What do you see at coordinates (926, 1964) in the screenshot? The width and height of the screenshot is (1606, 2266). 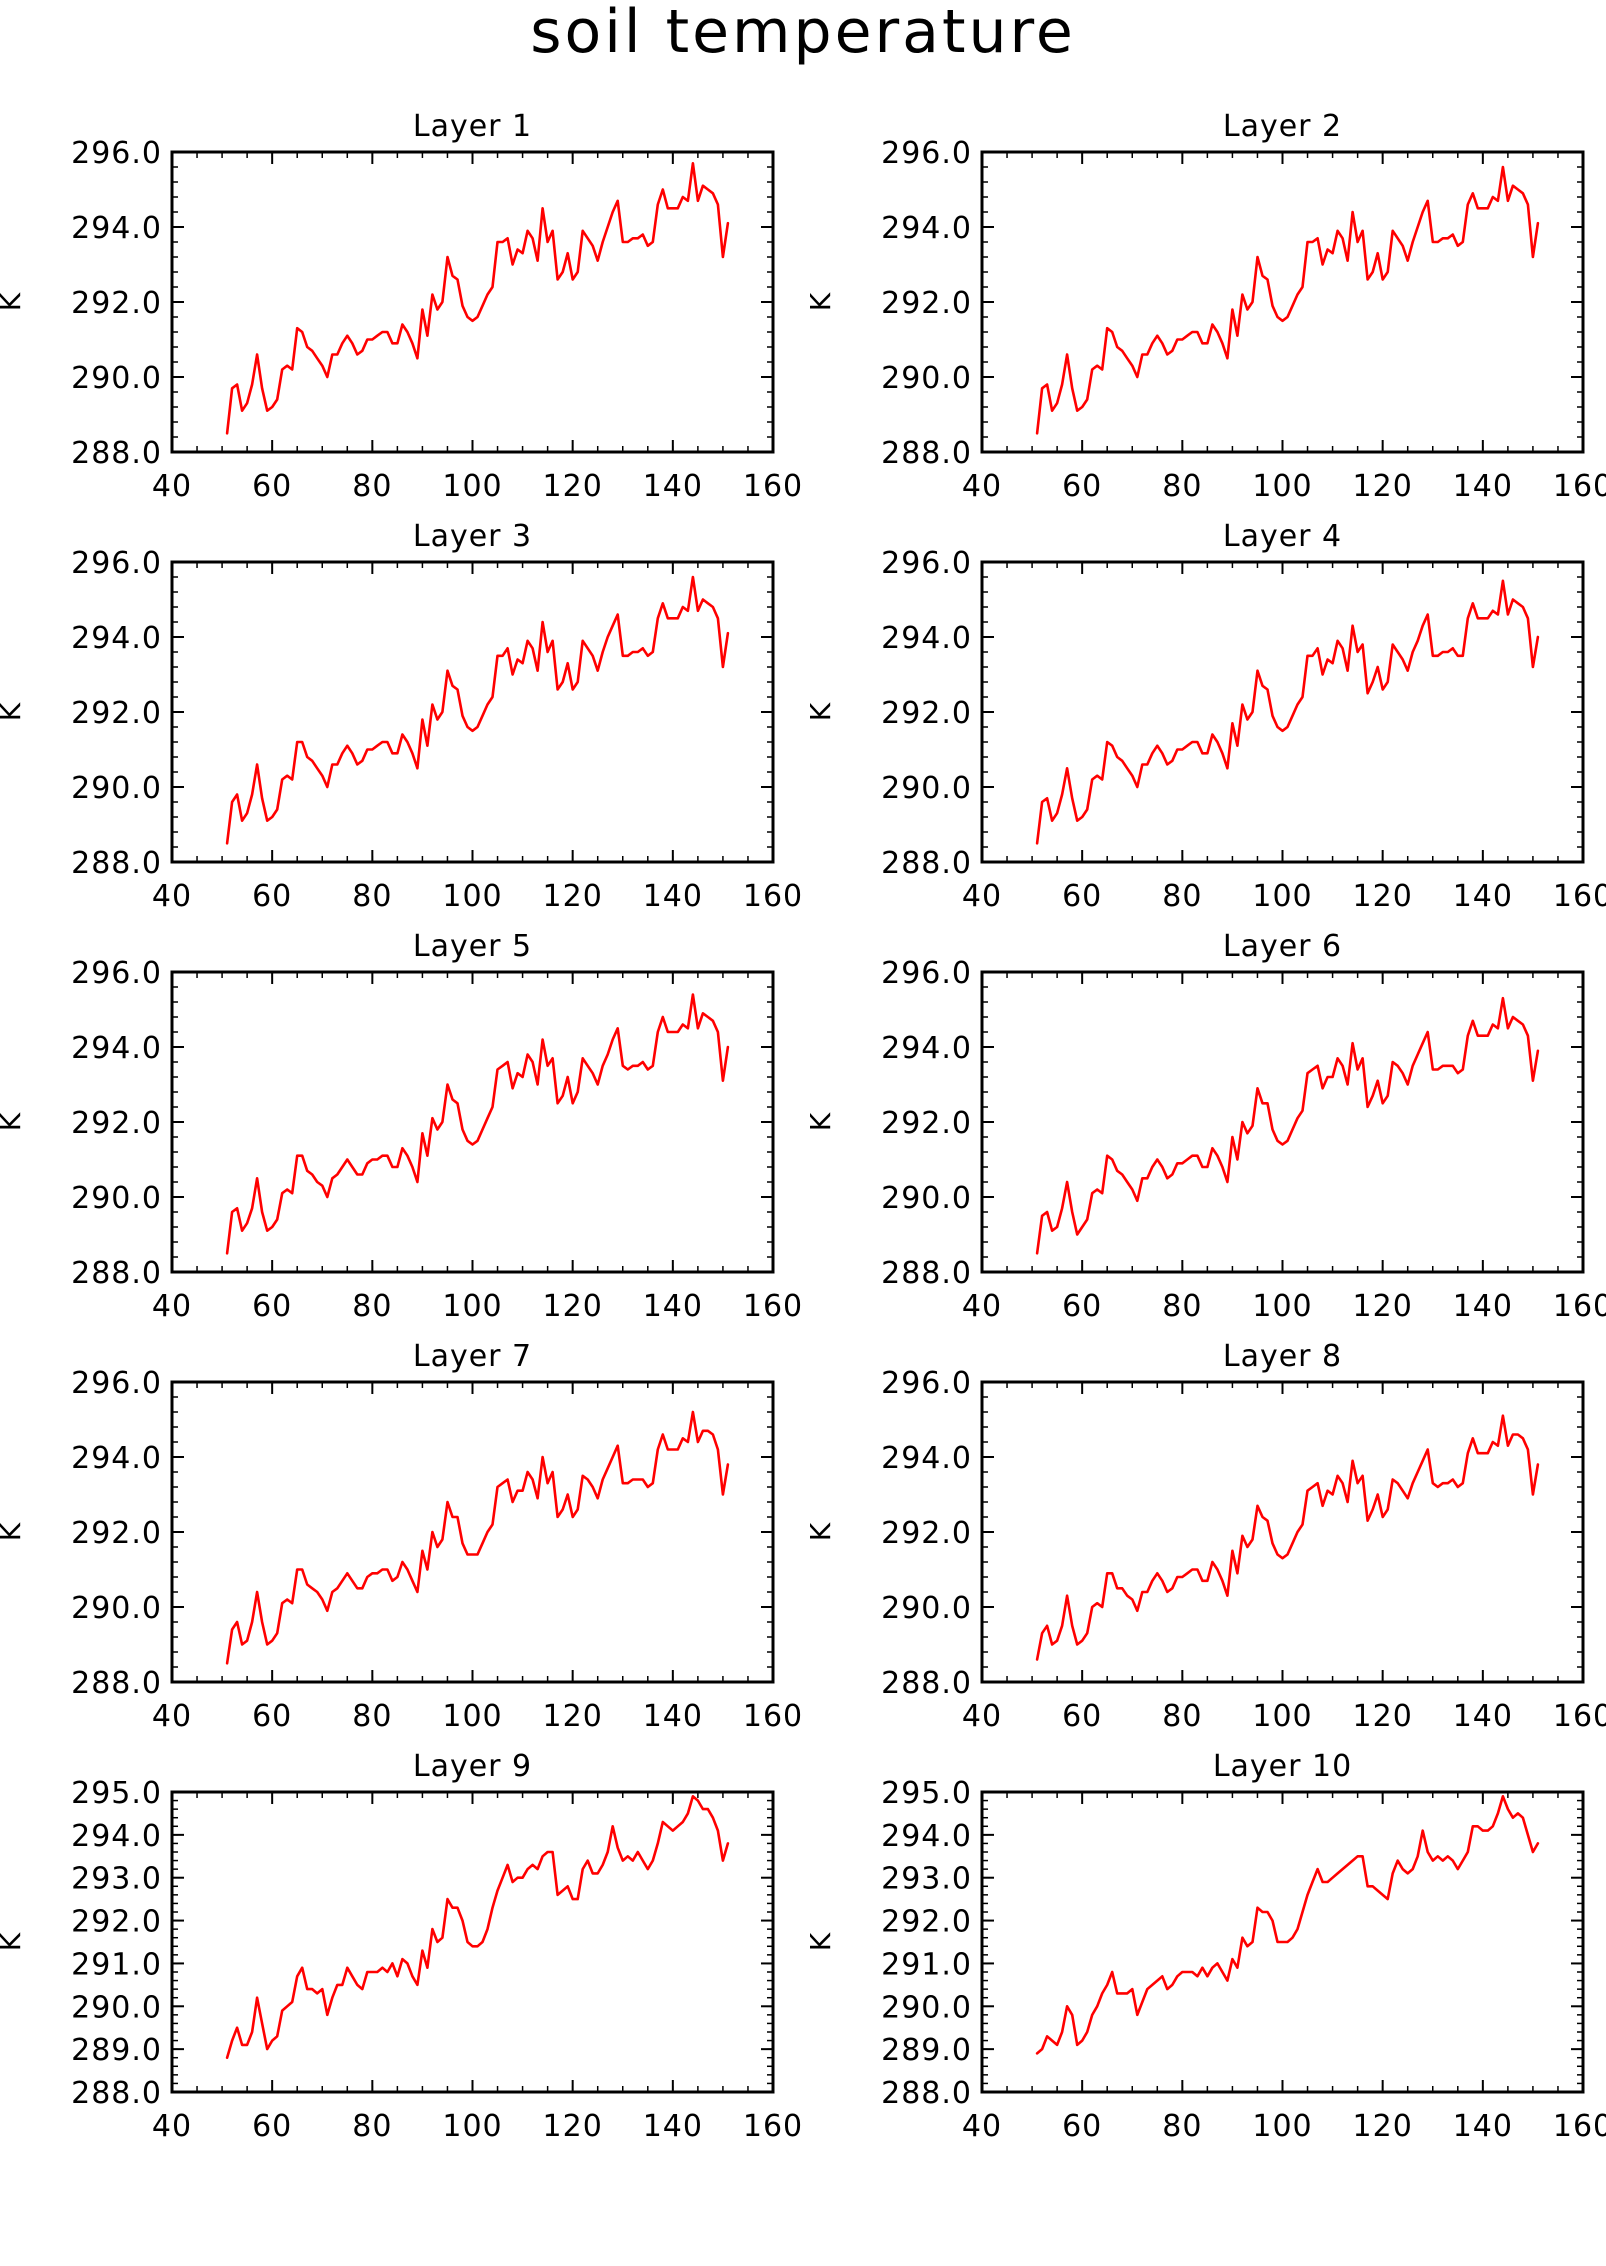 I see `y-tick-label: 291.0` at bounding box center [926, 1964].